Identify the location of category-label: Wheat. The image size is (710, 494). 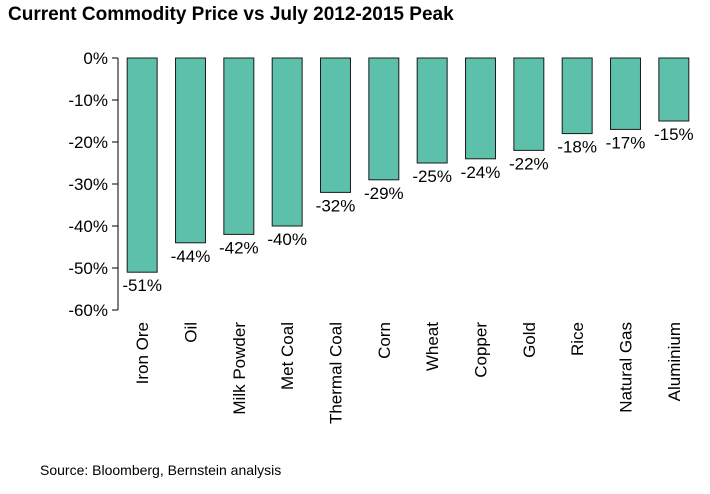
(432, 346).